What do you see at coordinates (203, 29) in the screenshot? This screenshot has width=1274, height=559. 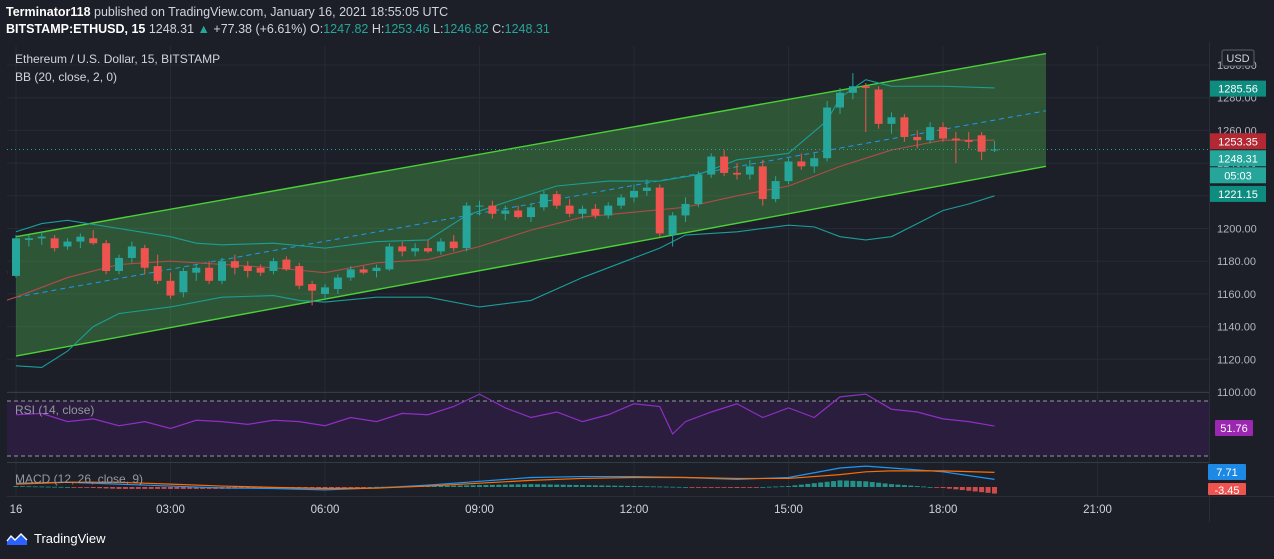 I see `change-arrow-icon: ▲` at bounding box center [203, 29].